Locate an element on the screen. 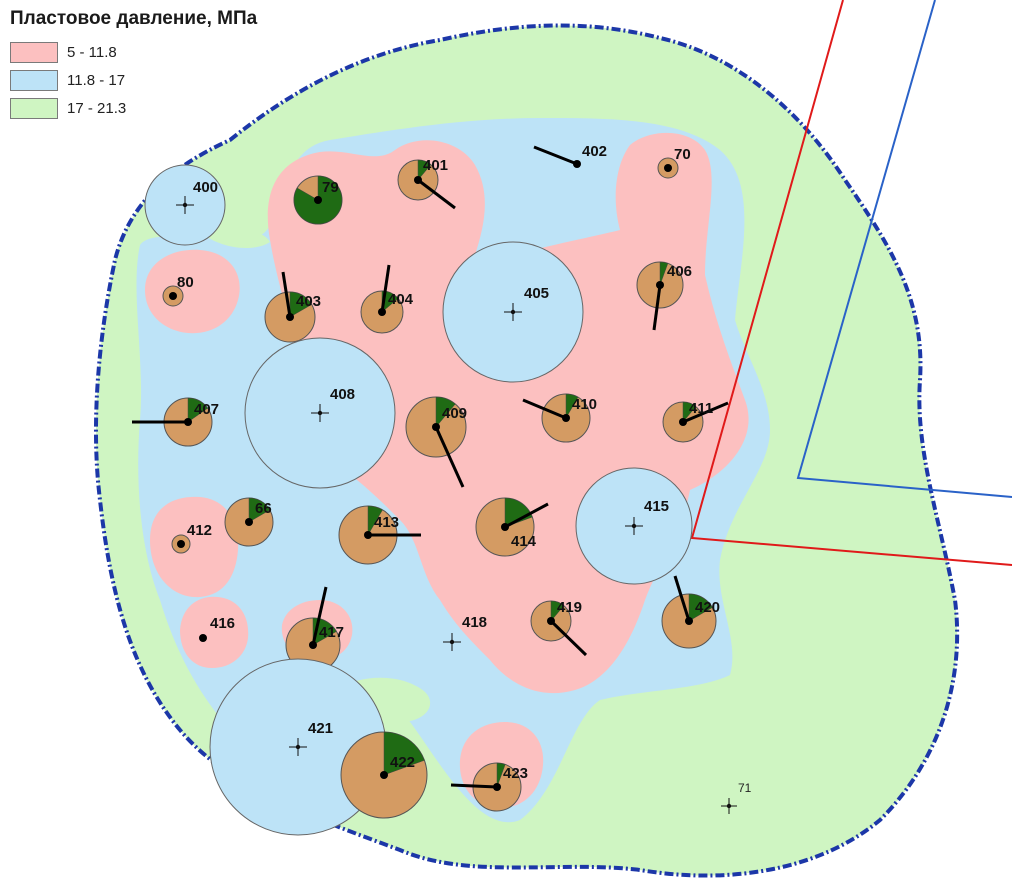 Image resolution: width=1012 pixels, height=891 pixels. well-label: 421 is located at coordinates (320, 728).